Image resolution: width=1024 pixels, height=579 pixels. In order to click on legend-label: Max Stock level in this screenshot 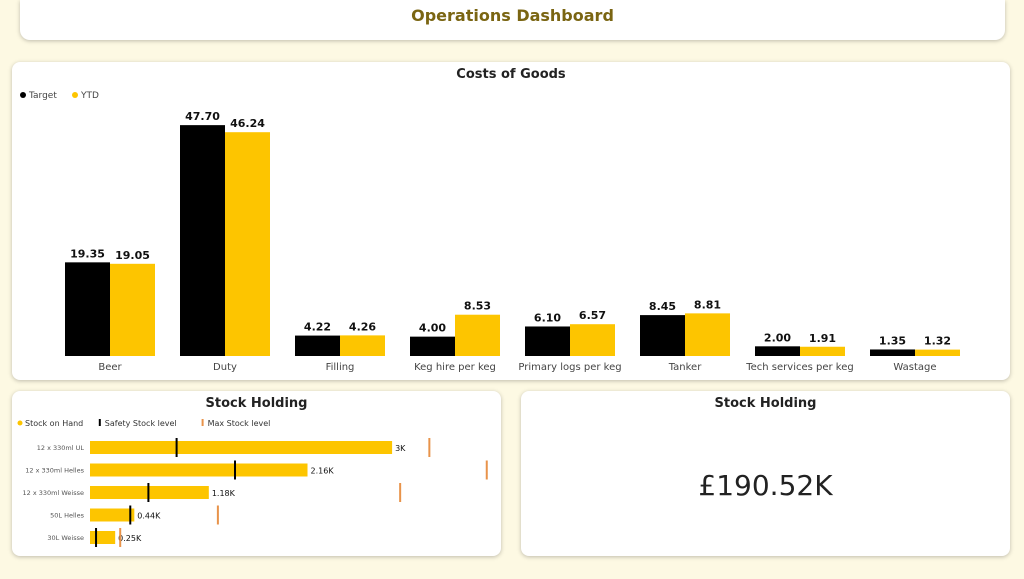, I will do `click(239, 423)`.